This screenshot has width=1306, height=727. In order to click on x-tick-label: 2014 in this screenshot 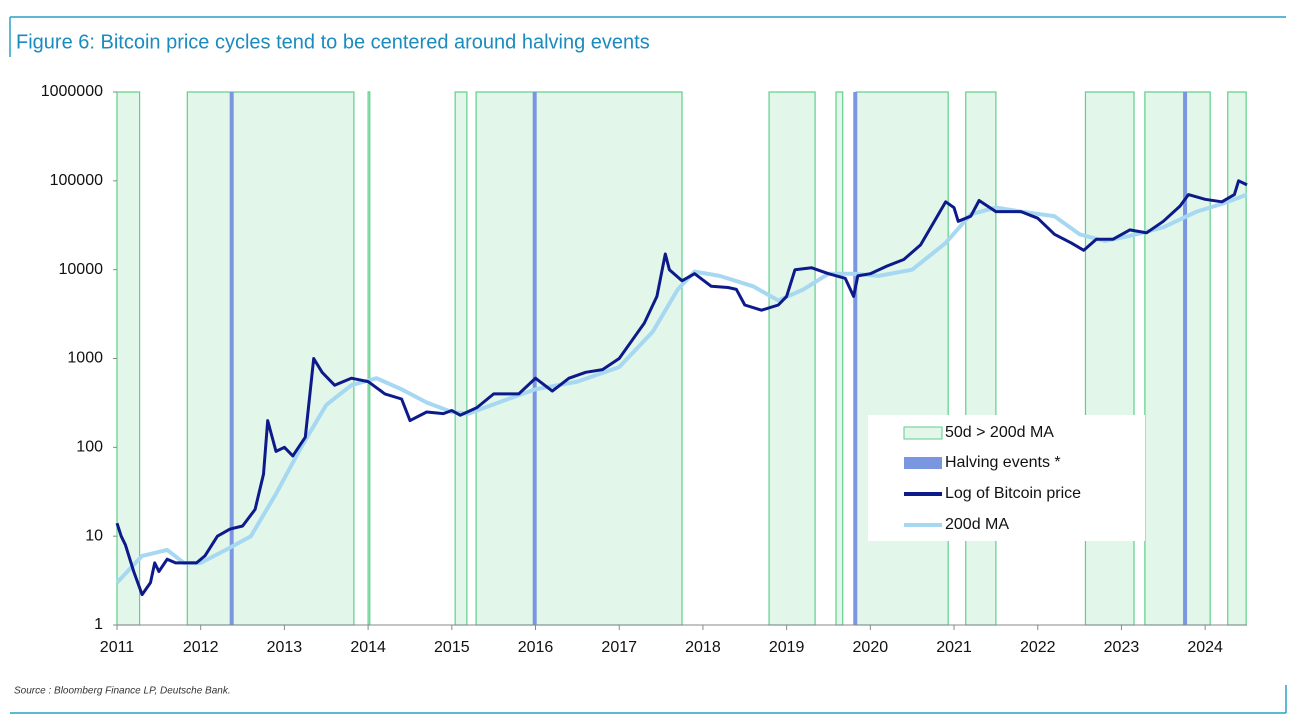, I will do `click(368, 647)`.